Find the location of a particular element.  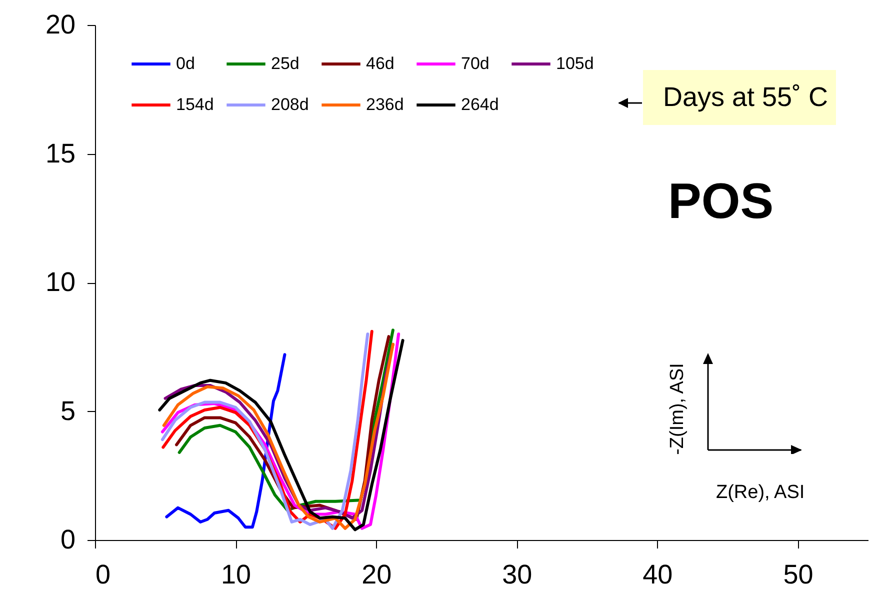

annotation: Days at 55˚ C is located at coordinates (739, 97).